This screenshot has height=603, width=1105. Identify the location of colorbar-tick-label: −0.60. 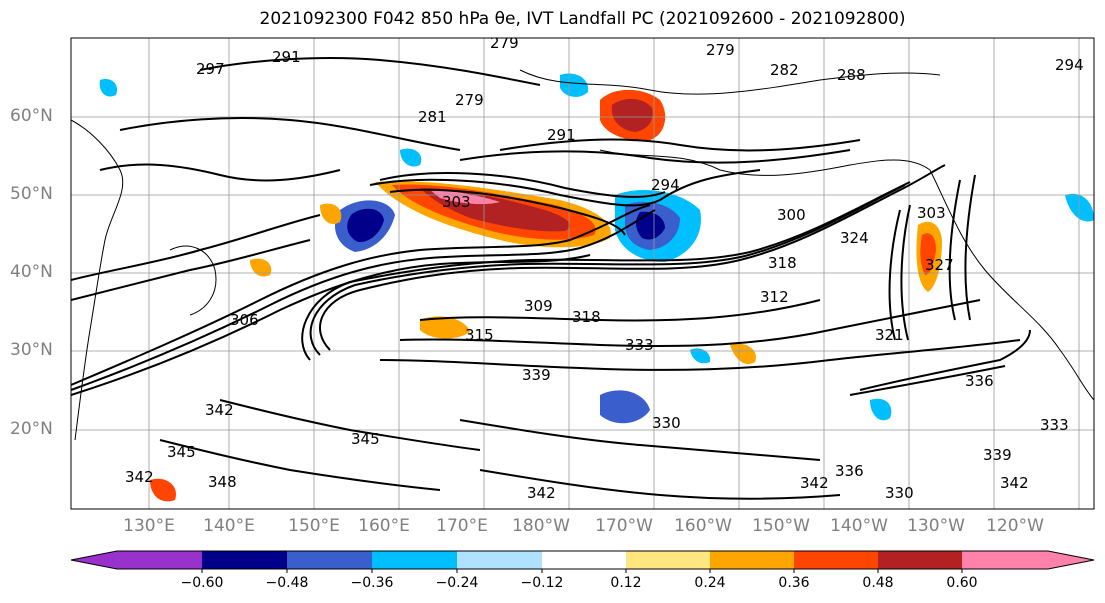
(202, 583).